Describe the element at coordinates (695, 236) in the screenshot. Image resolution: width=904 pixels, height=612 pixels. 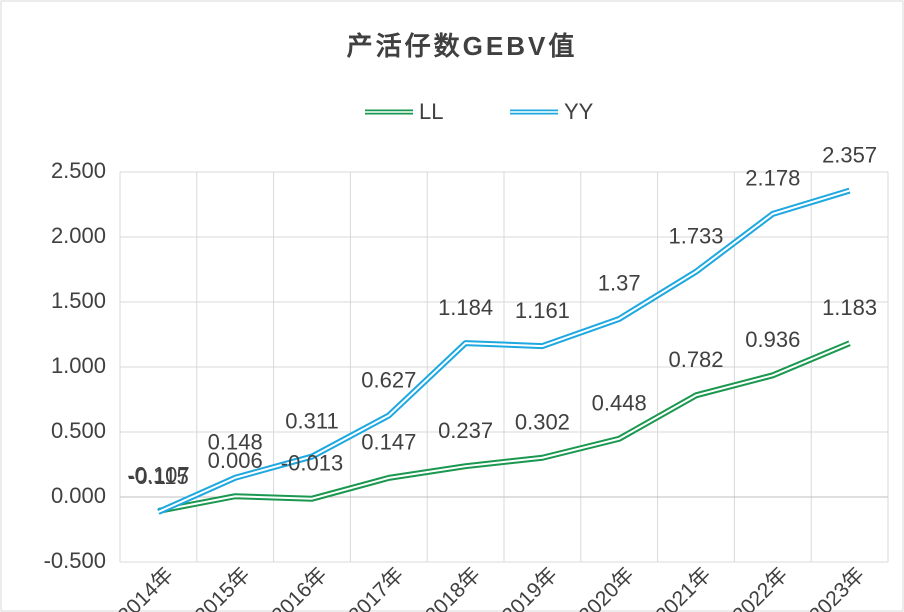
I see `data-label: 1.733` at that location.